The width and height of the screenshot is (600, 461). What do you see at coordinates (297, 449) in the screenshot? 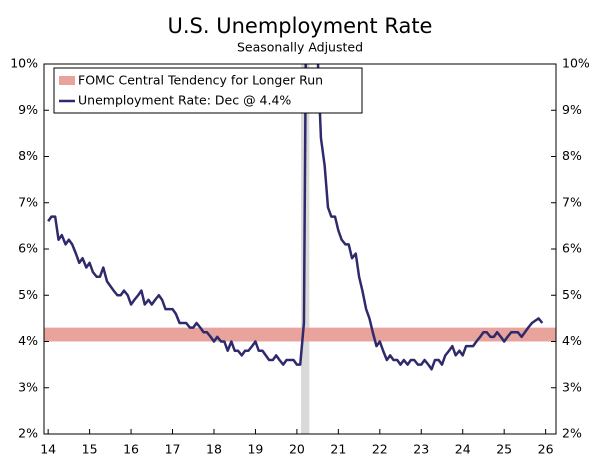
I see `x-tick-label: 20` at bounding box center [297, 449].